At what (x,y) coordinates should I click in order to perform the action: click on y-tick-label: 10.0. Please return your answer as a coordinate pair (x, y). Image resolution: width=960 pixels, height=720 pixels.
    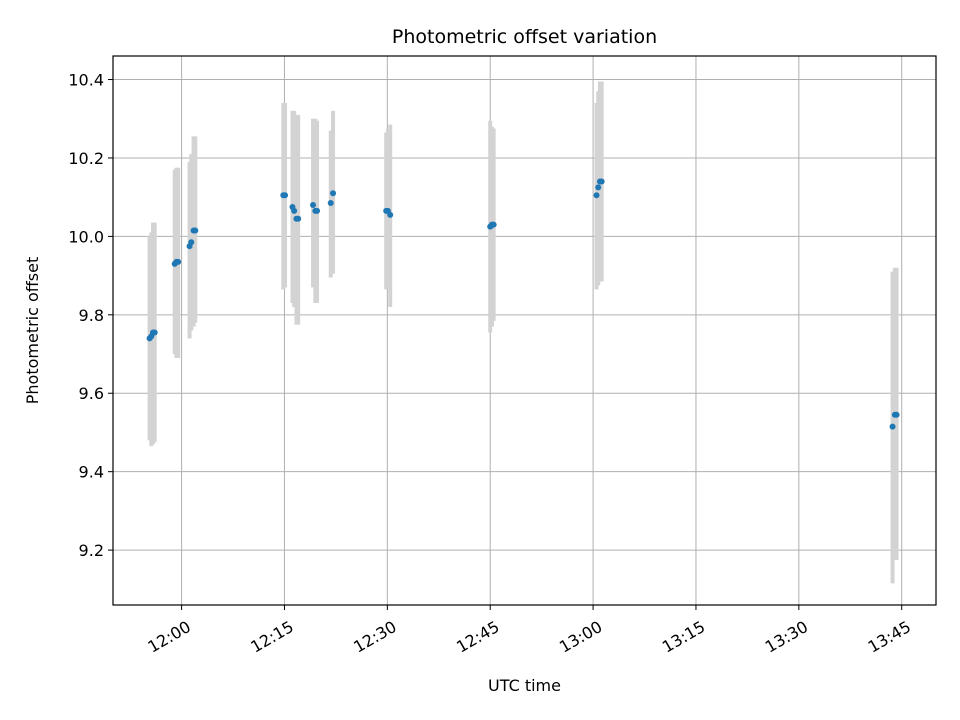
    Looking at the image, I should click on (86, 236).